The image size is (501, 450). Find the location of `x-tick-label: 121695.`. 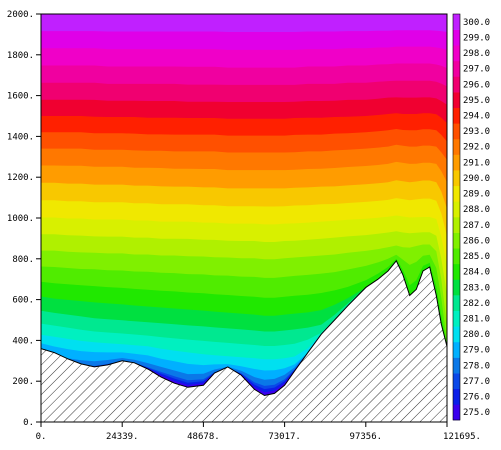

x-tick-label: 121695. is located at coordinates (462, 437).